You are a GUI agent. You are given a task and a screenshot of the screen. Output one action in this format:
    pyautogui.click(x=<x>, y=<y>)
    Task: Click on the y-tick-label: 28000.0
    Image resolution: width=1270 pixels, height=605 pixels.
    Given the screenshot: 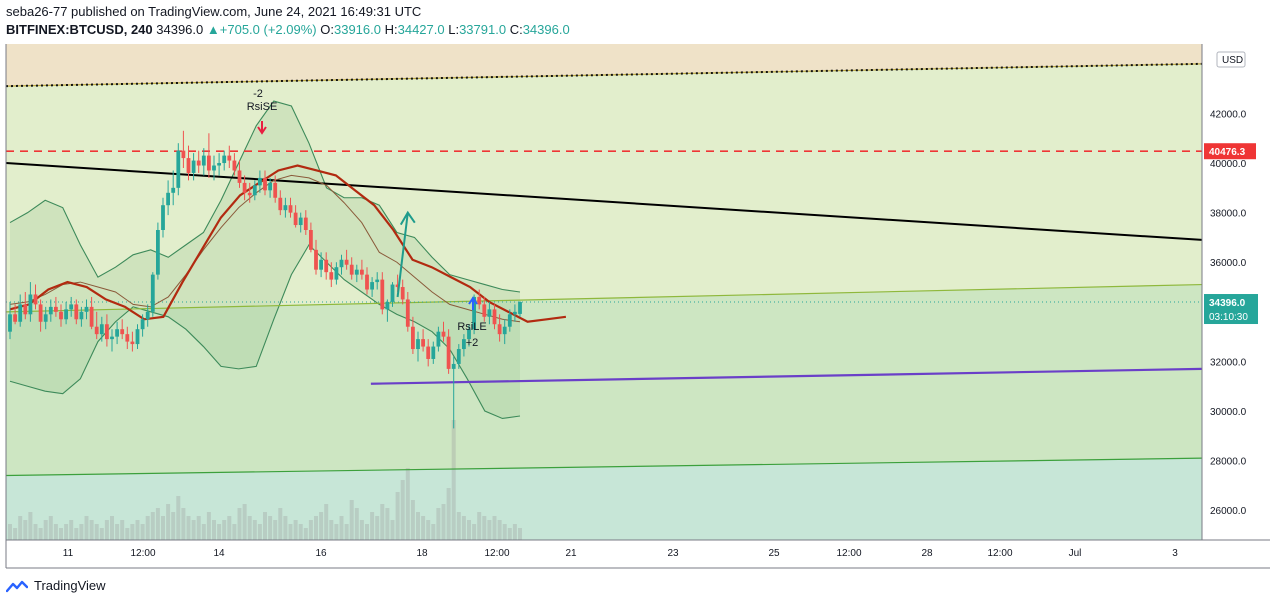 What is the action you would take?
    pyautogui.click(x=1228, y=462)
    